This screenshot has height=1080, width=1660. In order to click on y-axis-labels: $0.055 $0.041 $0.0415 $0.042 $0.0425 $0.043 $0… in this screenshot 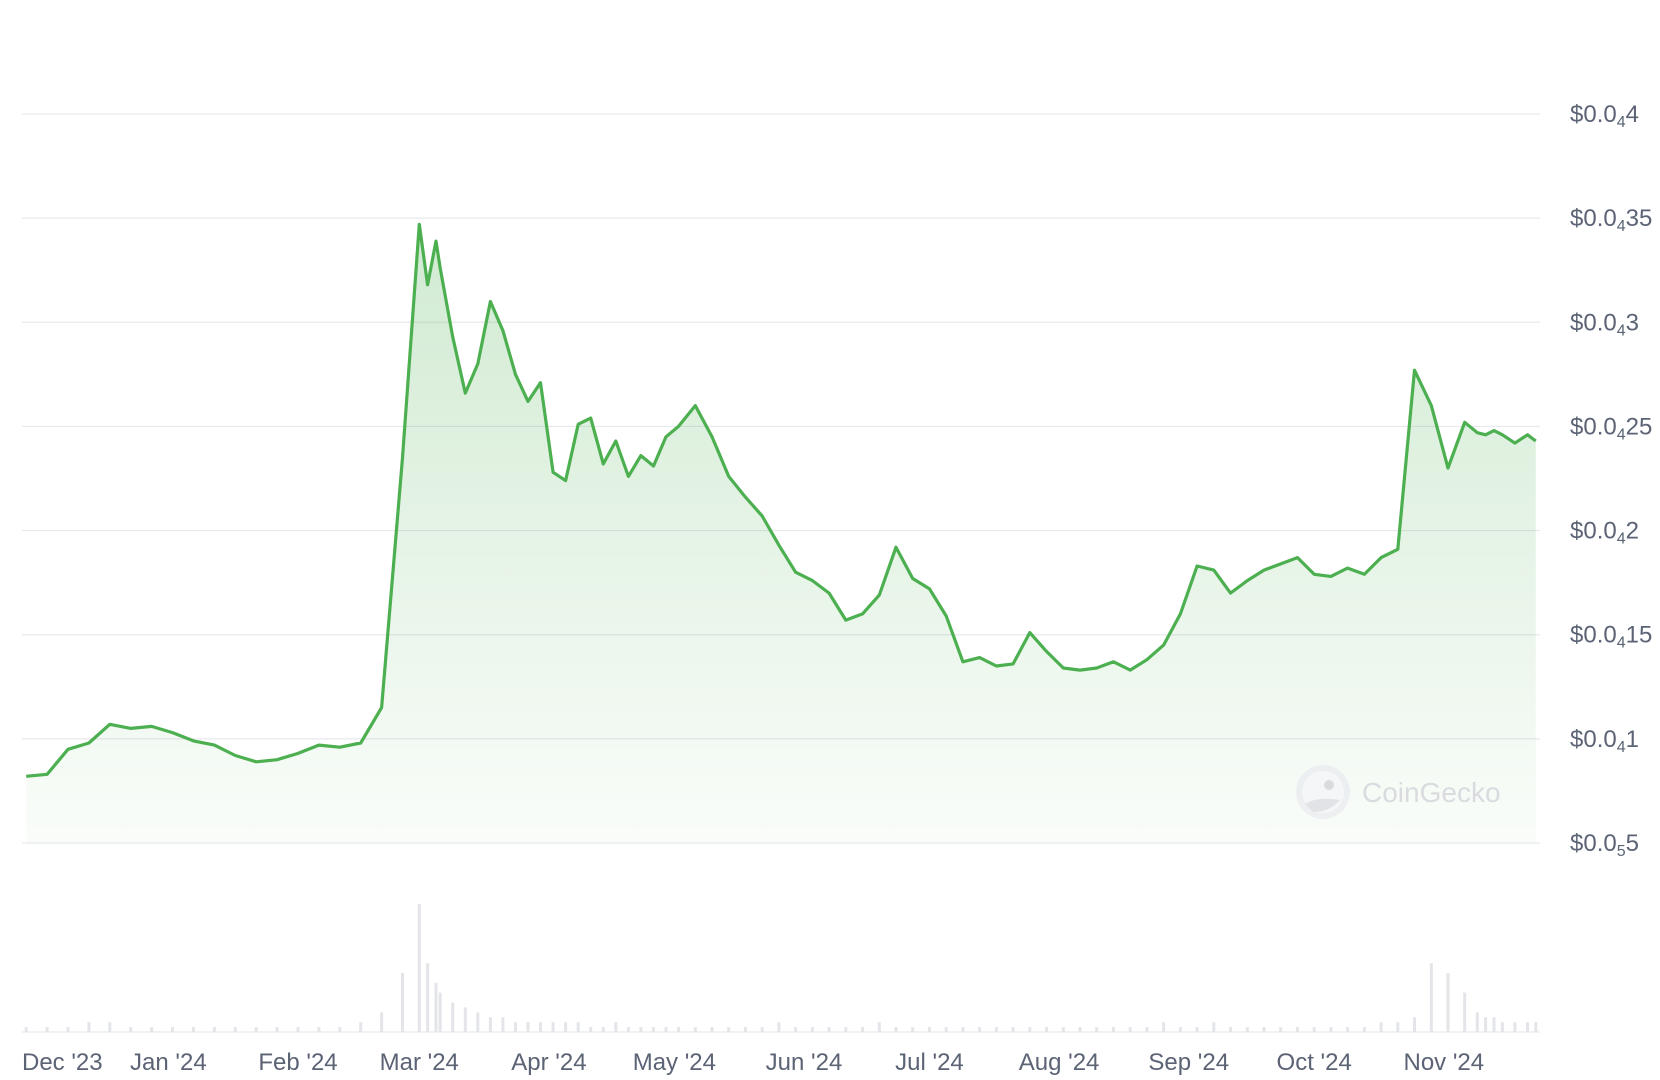, I will do `click(1611, 480)`.